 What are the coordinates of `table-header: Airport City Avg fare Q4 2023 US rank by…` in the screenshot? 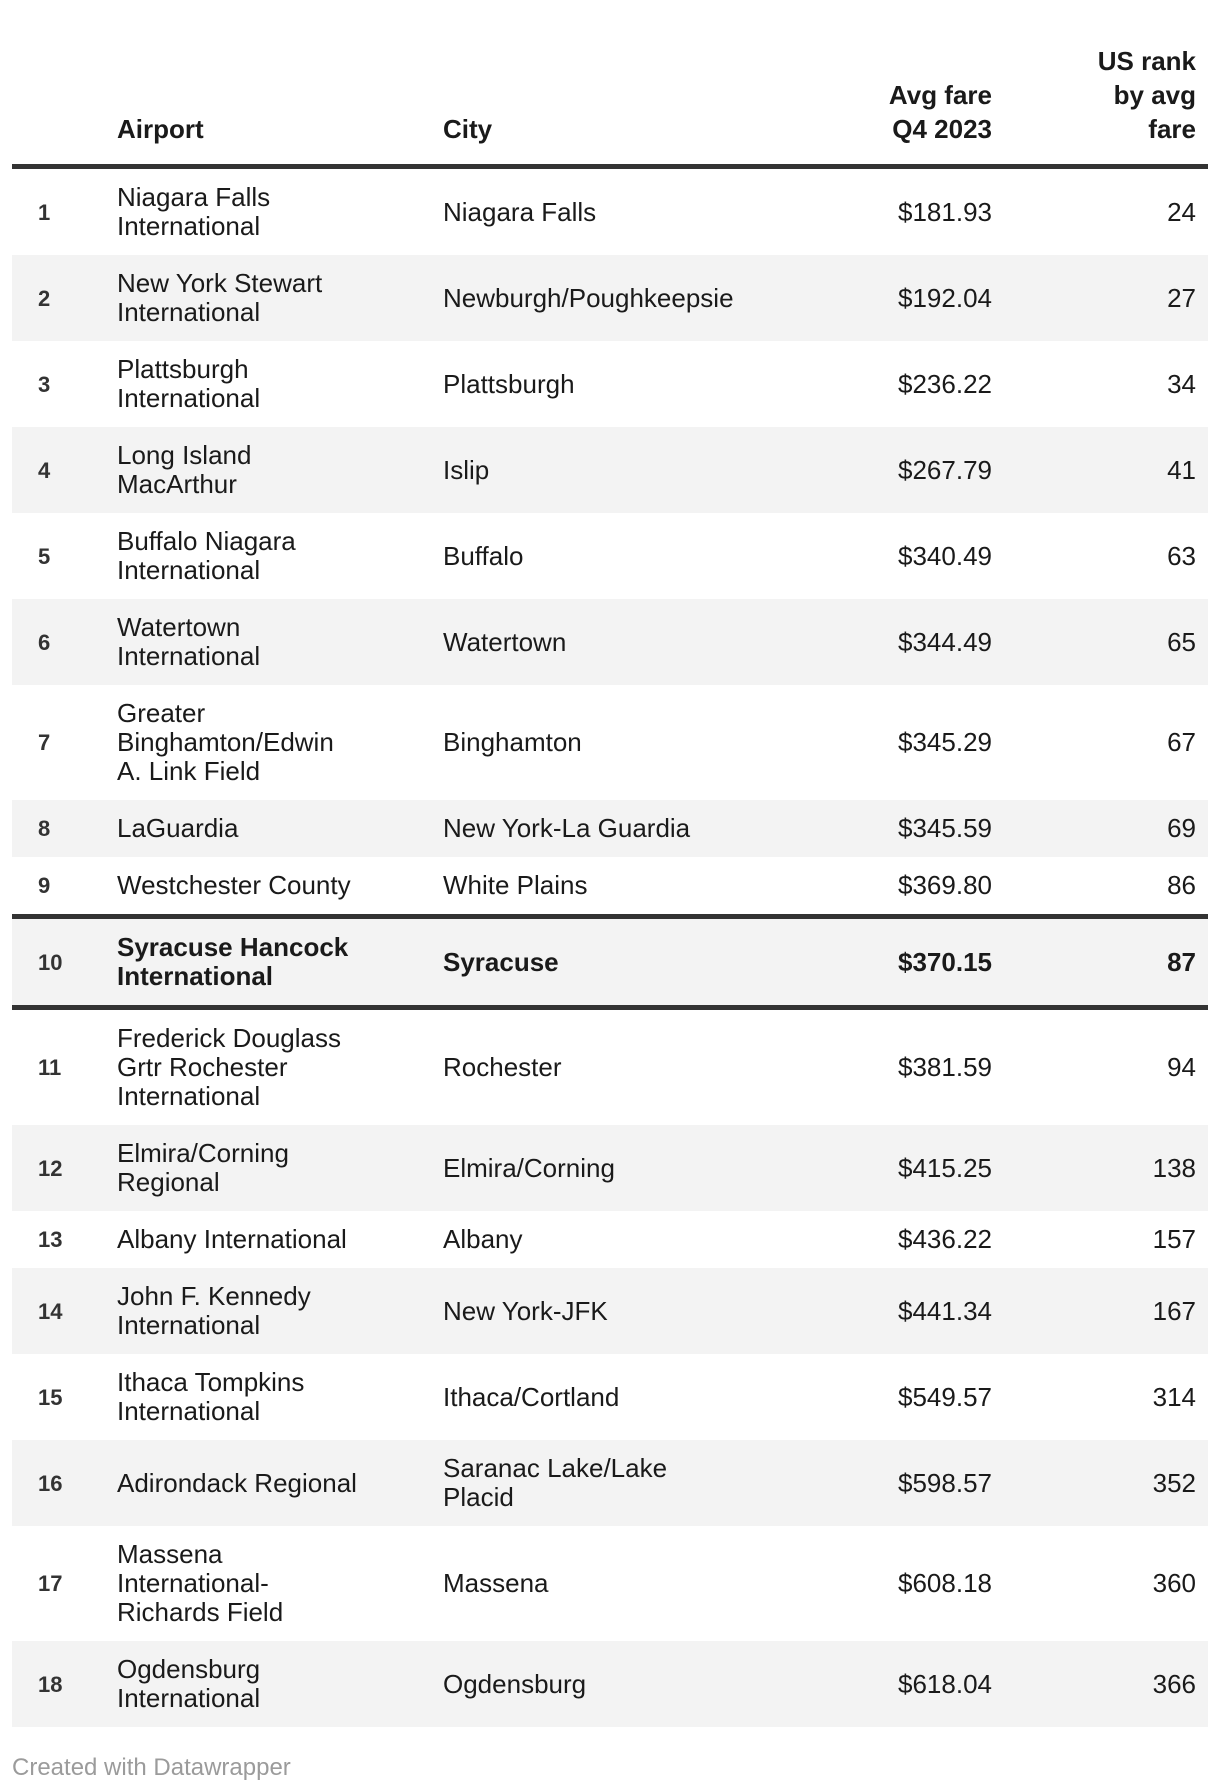 It's located at (610, 84).